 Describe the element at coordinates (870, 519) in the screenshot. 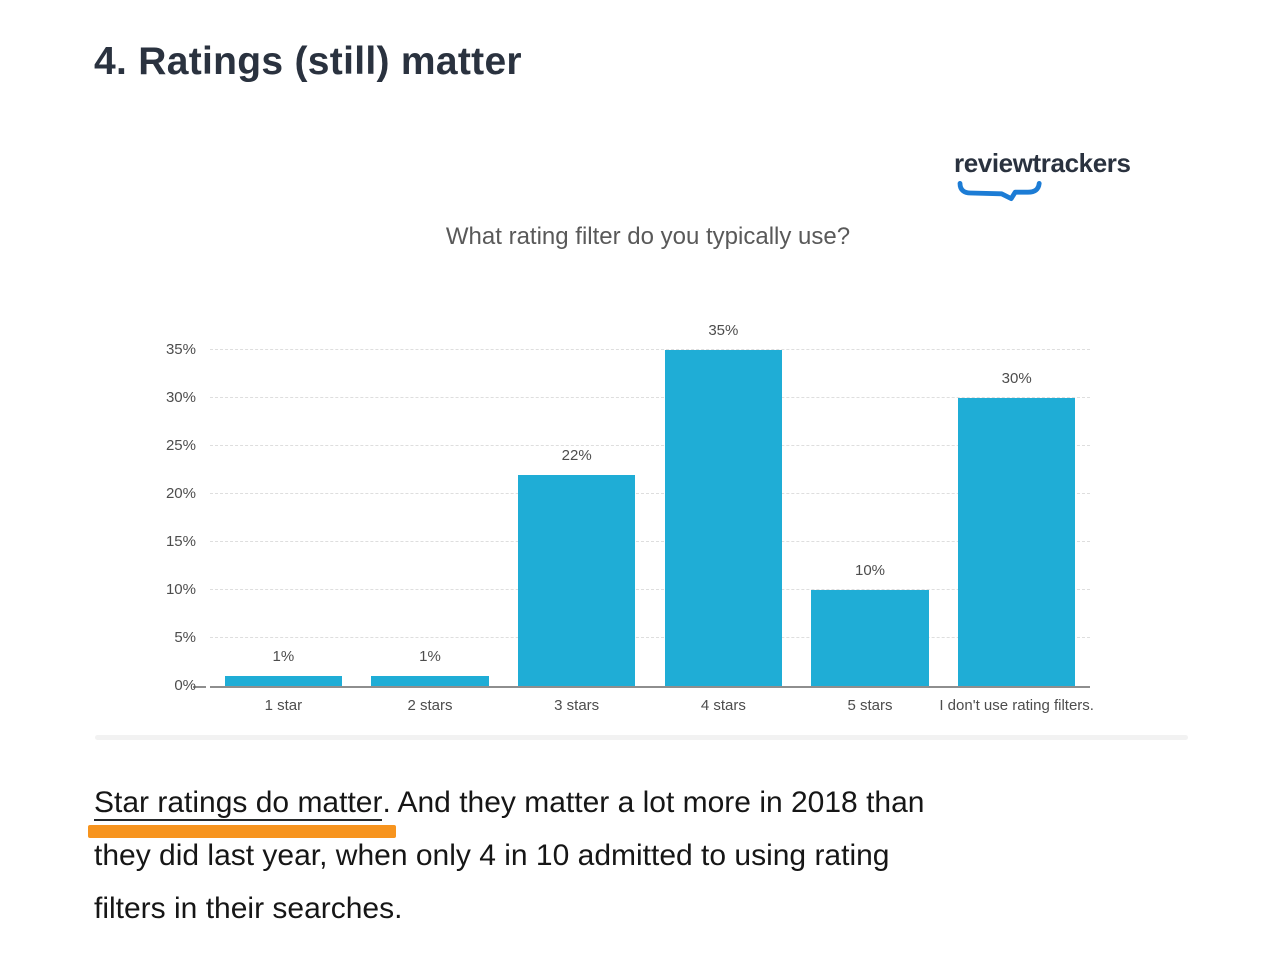

I see `bar-column: 10%` at that location.